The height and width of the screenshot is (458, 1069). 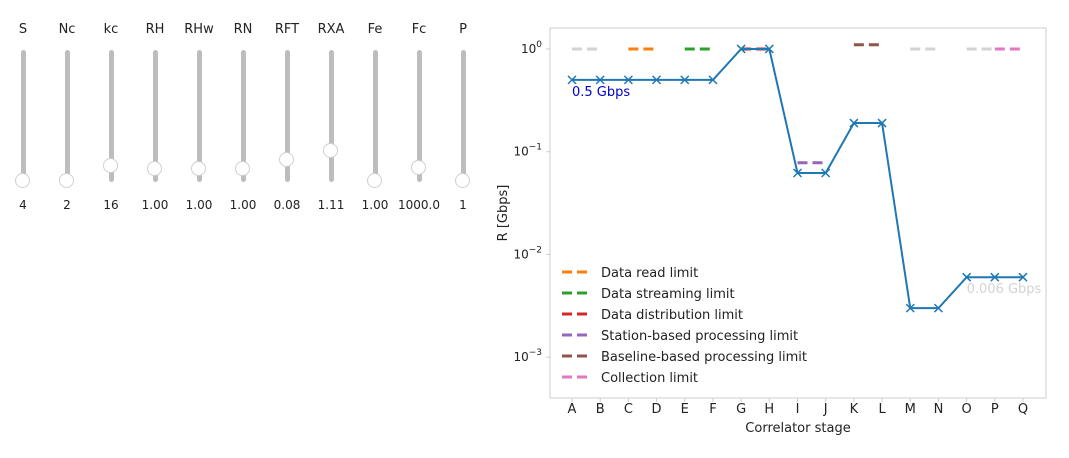 What do you see at coordinates (111, 205) in the screenshot?
I see `slider-value: 16` at bounding box center [111, 205].